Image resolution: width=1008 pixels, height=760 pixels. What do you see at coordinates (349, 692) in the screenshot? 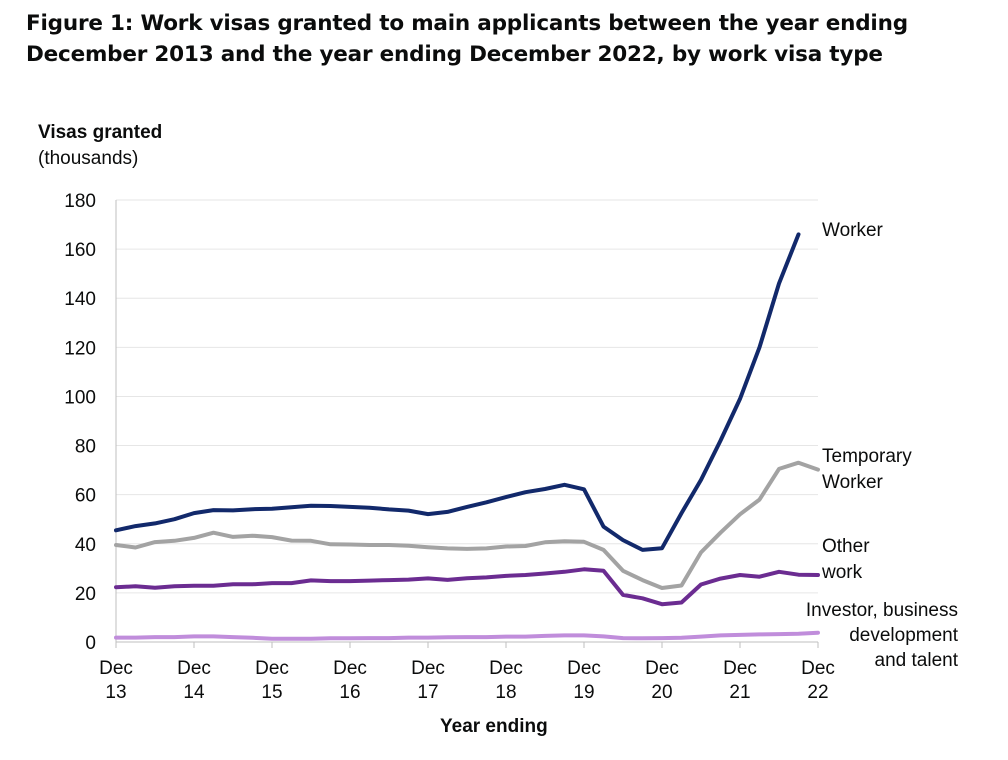
I see `x-tick-label-year: 16` at bounding box center [349, 692].